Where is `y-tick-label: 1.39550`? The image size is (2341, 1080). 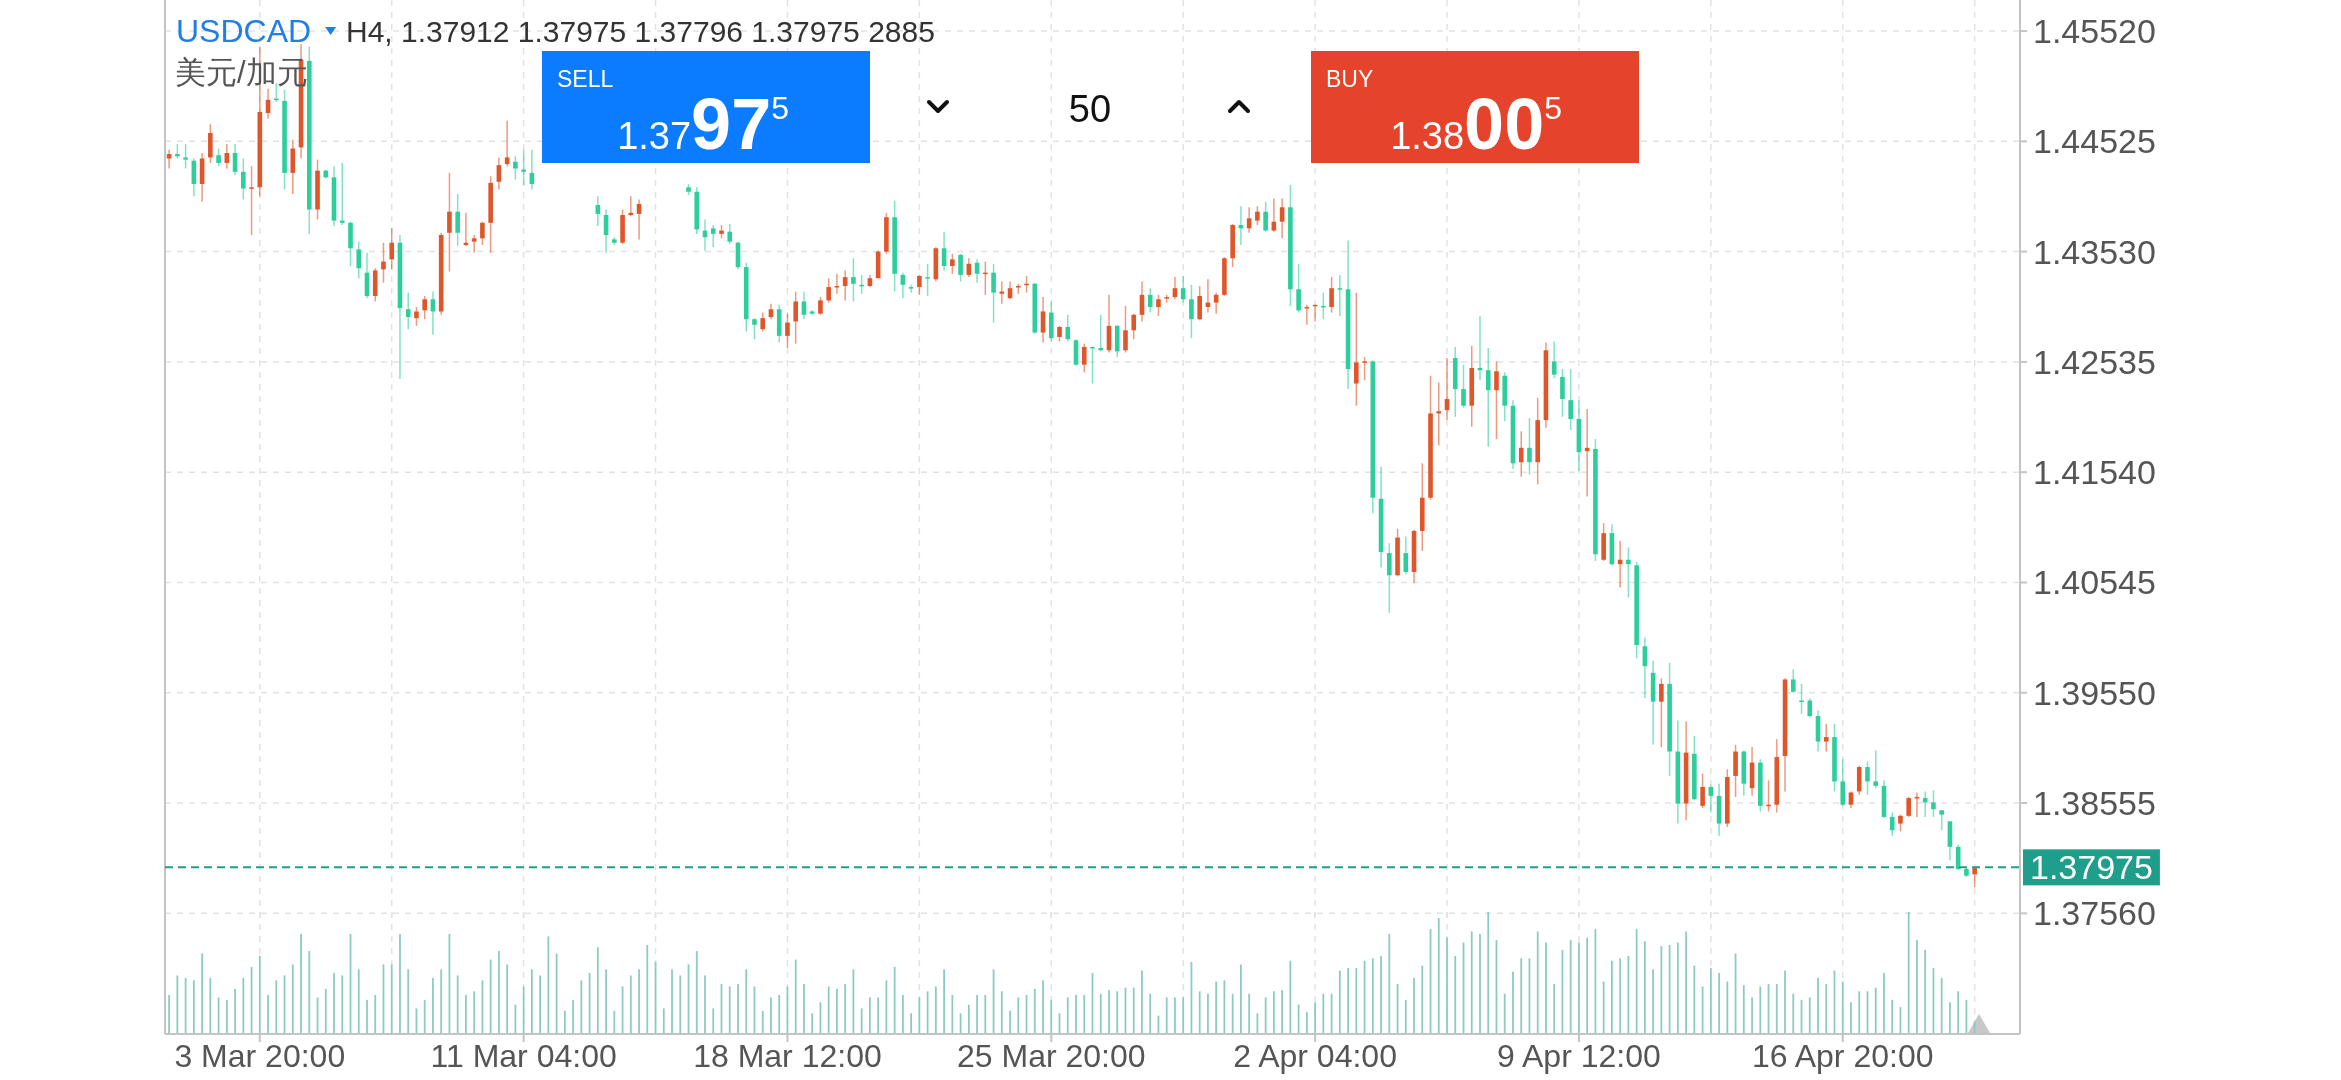
y-tick-label: 1.39550 is located at coordinates (2094, 692).